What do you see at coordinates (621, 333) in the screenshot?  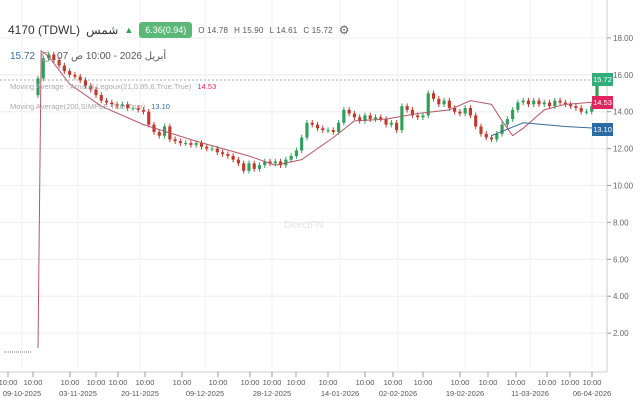 I see `y-tick-label: 2.00` at bounding box center [621, 333].